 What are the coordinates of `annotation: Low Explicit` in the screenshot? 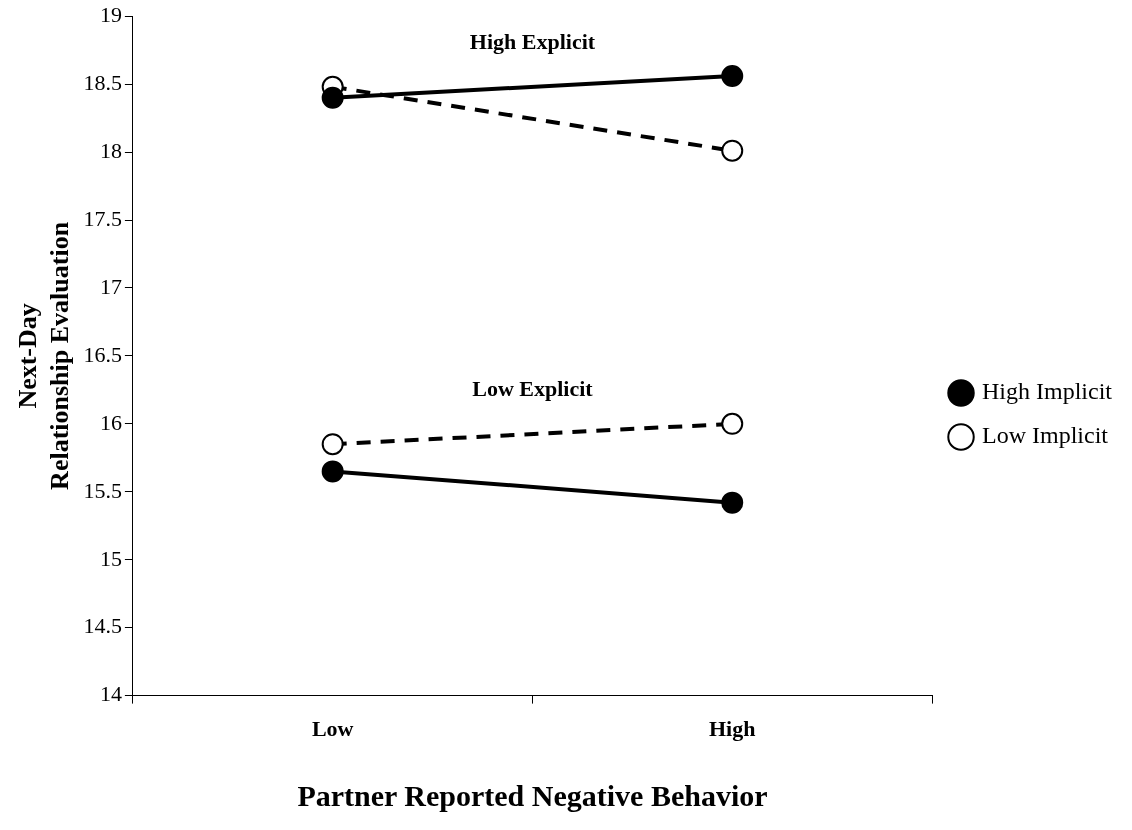 It's located at (533, 388).